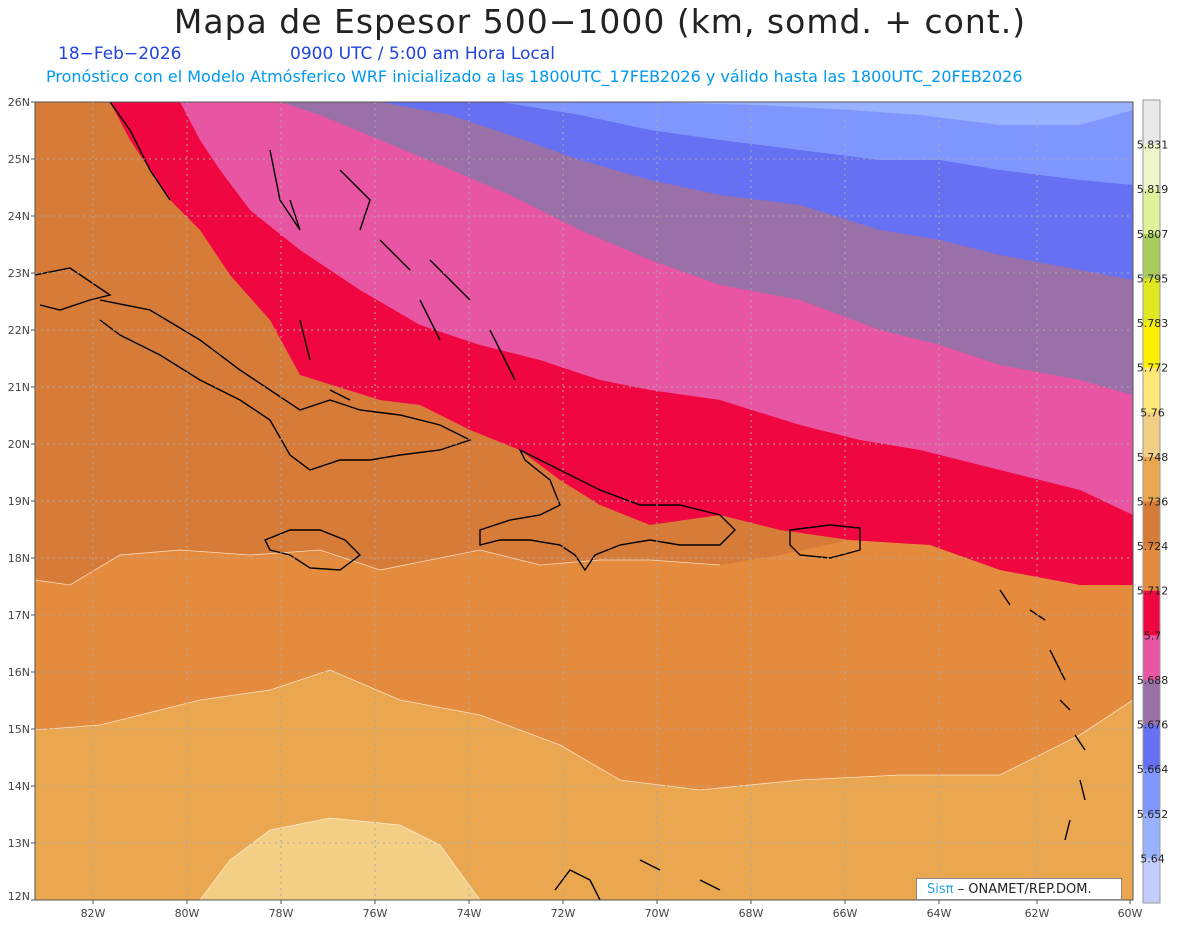 The image size is (1200, 927). I want to click on lat-label: 16N, so click(19, 672).